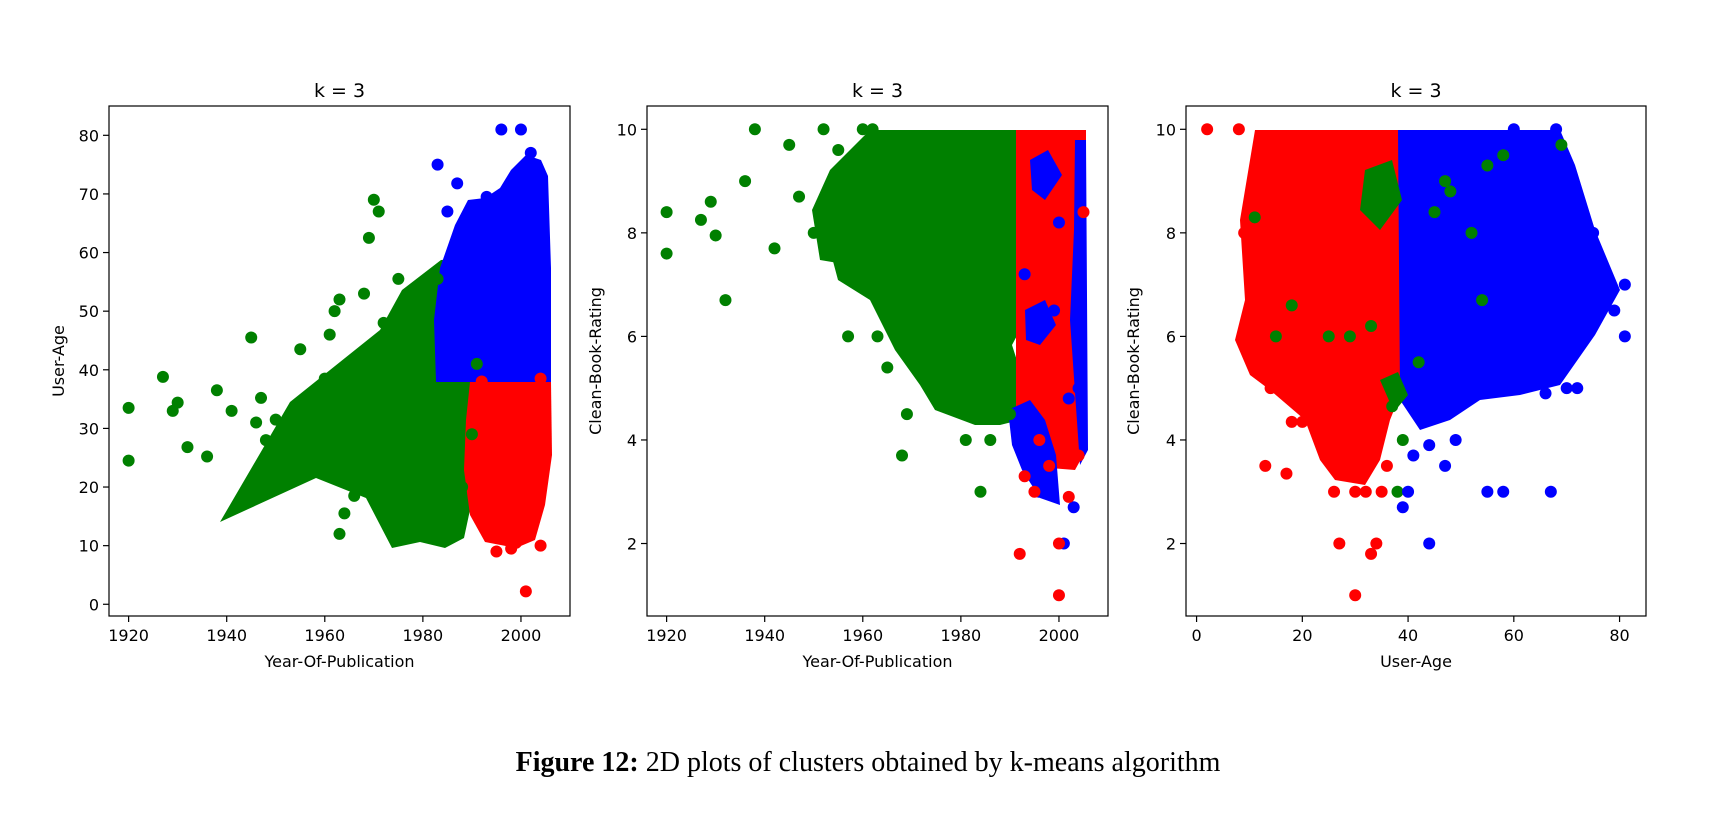 The width and height of the screenshot is (1736, 820). I want to click on subplot-3-x-tick-label: 0, so click(1196, 635).